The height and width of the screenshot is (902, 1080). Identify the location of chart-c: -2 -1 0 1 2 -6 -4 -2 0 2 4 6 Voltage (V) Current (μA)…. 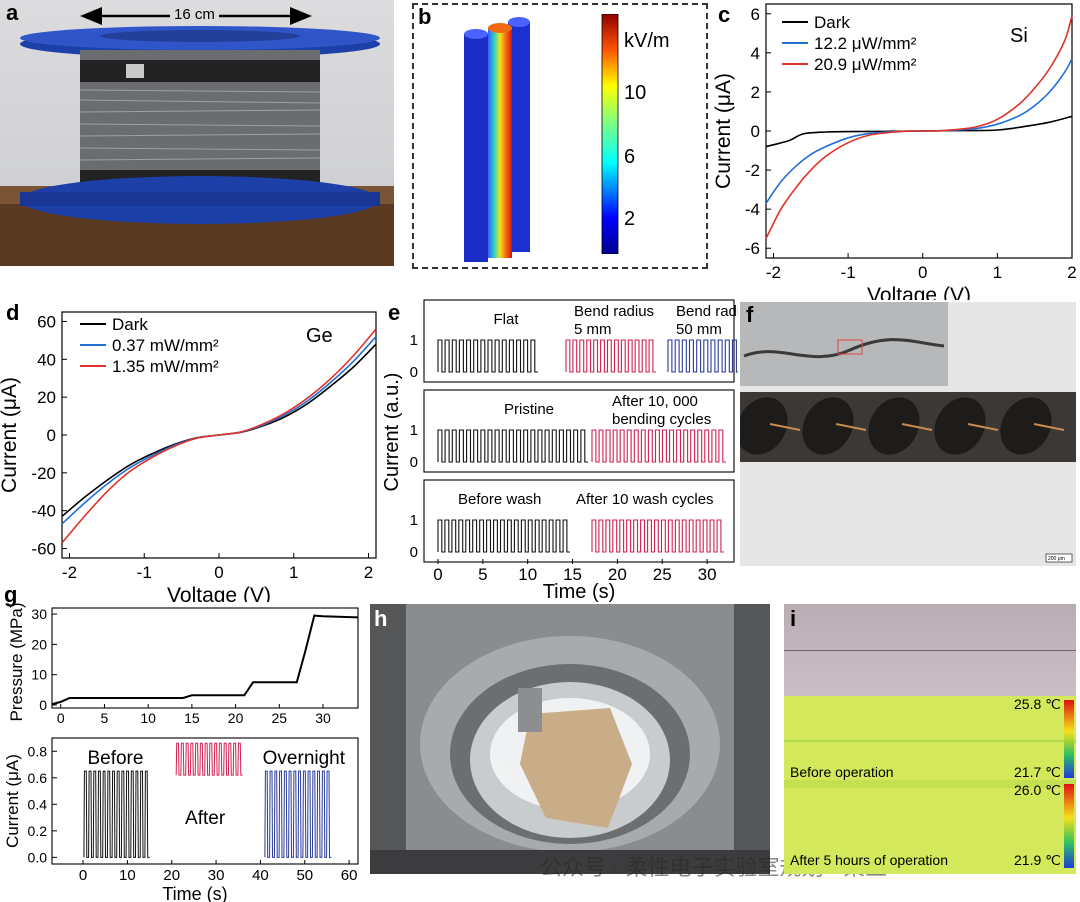
(895, 151).